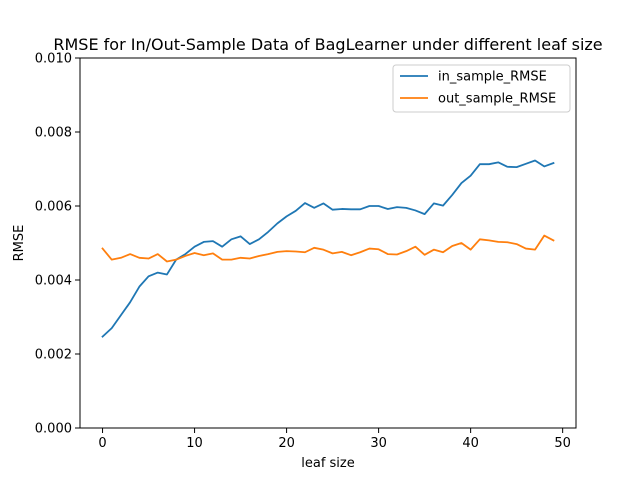  I want to click on x-tick-label-5: 50, so click(562, 443).